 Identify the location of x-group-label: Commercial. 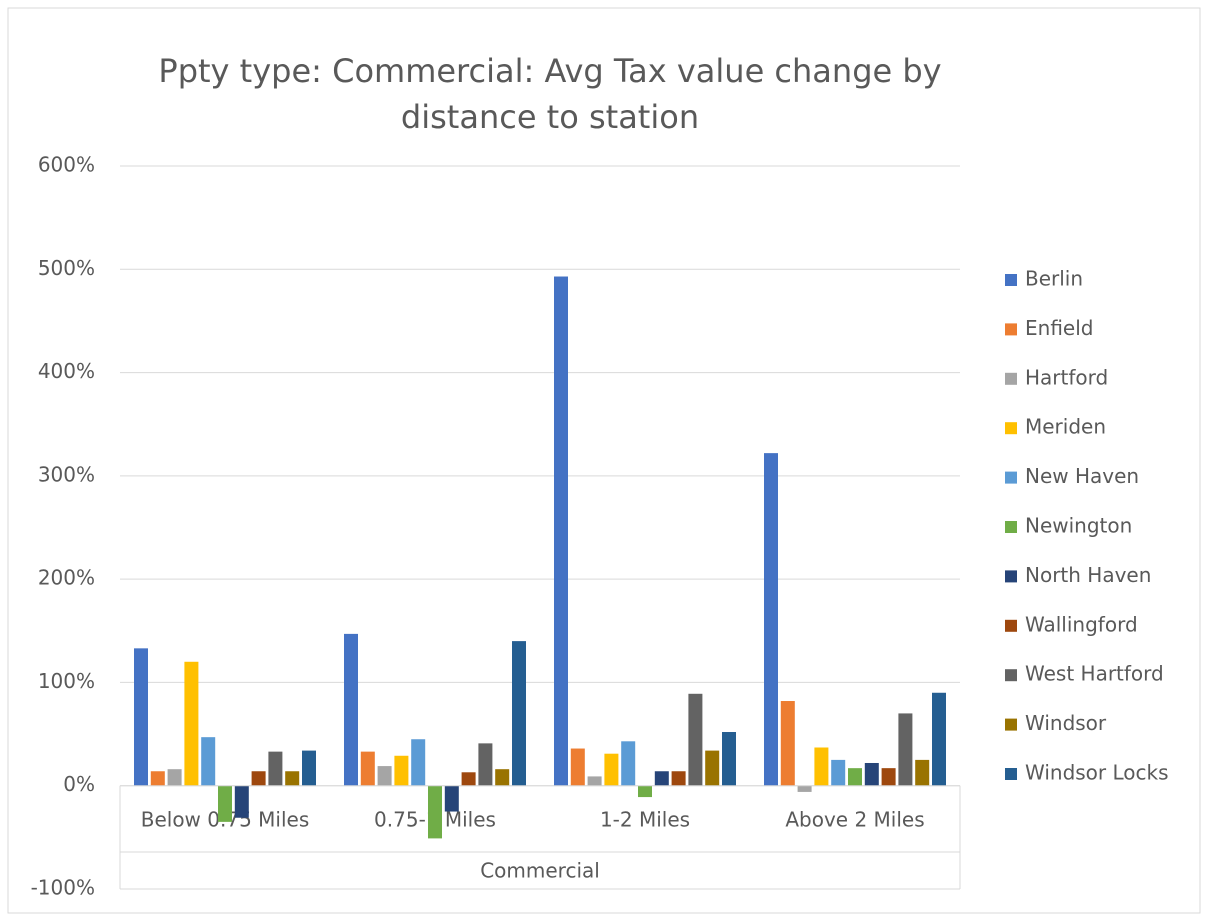
(540, 871).